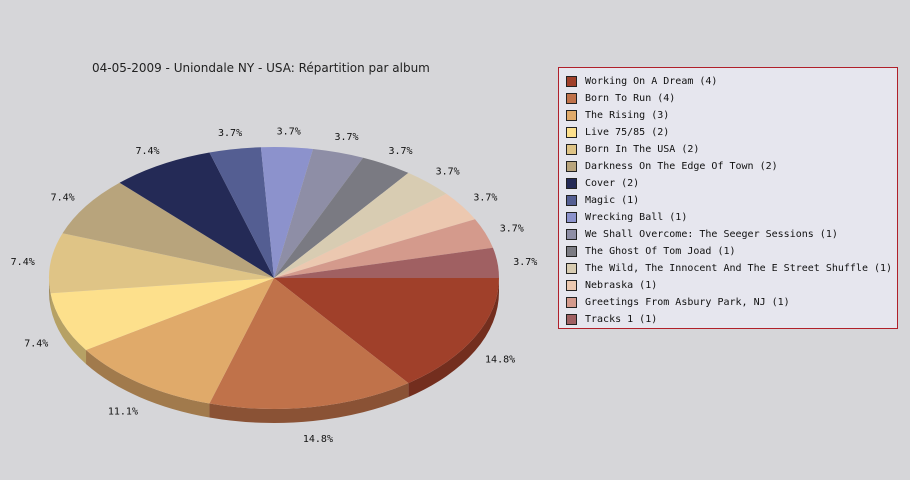  I want to click on legend-item: Born To Run (4), so click(728, 98).